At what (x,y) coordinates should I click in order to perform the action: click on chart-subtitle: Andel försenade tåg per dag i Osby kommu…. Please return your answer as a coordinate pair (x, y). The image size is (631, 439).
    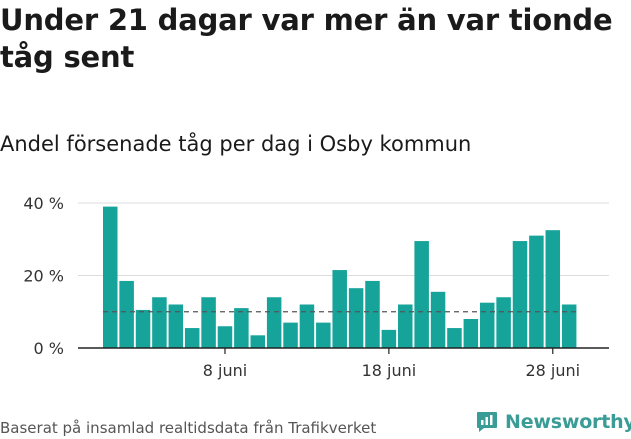
    Looking at the image, I should click on (236, 144).